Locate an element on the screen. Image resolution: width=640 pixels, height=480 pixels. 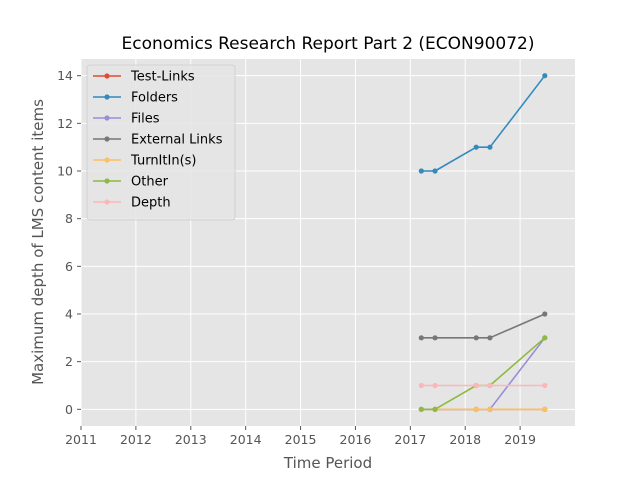
legend-item: Files is located at coordinates (126, 119).